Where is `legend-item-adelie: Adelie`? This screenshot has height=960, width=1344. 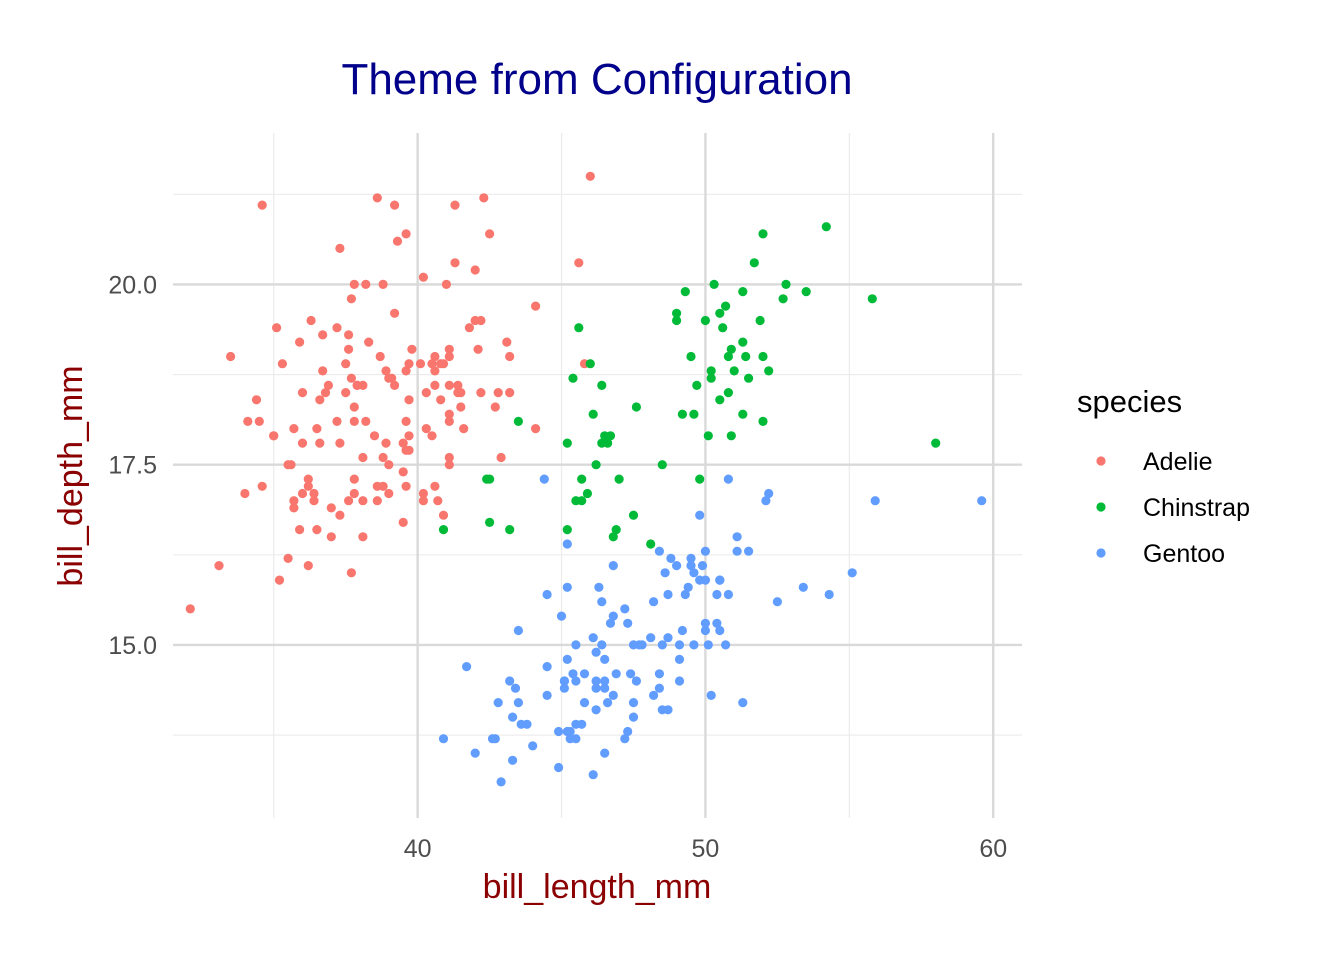 legend-item-adelie: Adelie is located at coordinates (1154, 462).